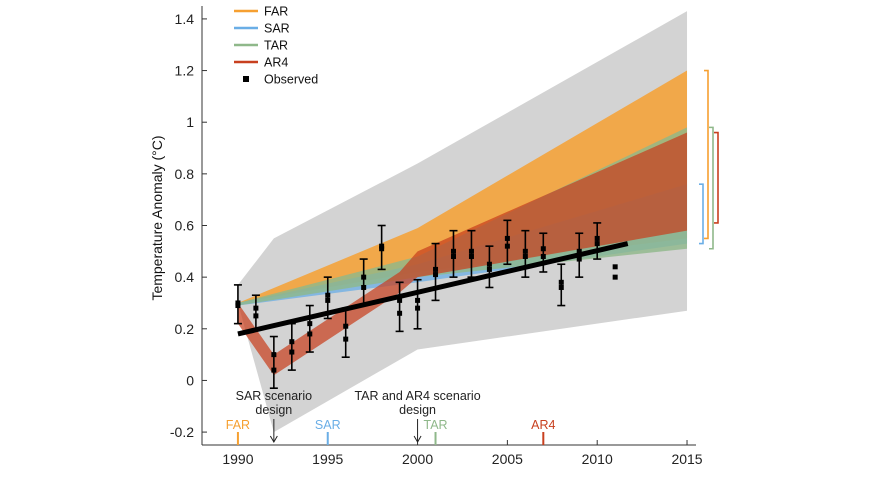 This screenshot has height=493, width=876. I want to click on legend-label: FAR, so click(276, 12).